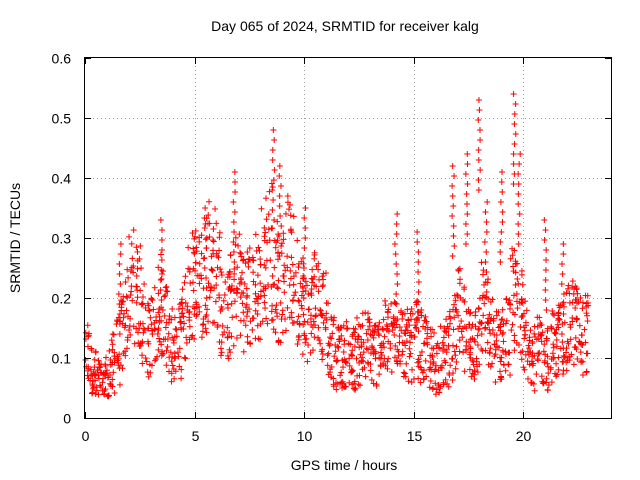 The width and height of the screenshot is (640, 480). Describe the element at coordinates (62, 59) in the screenshot. I see `y-tick-label: 0.6` at that location.